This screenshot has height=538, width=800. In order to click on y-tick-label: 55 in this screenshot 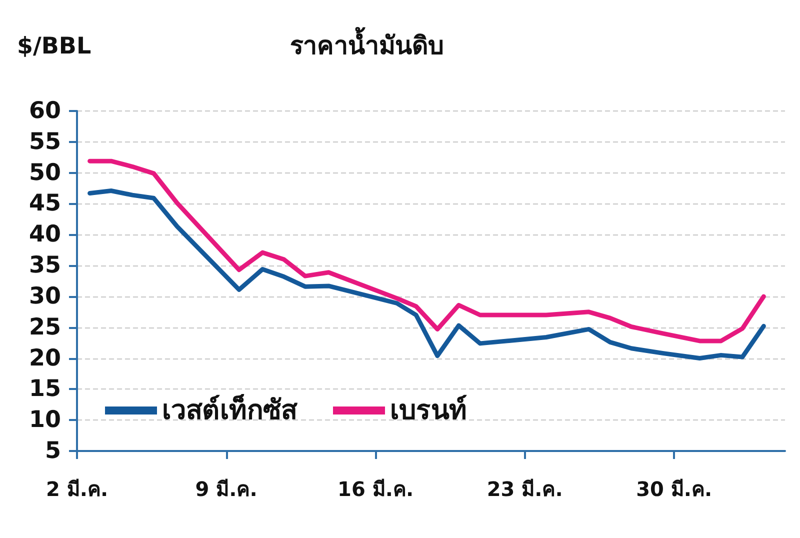, I will do `click(44, 141)`.